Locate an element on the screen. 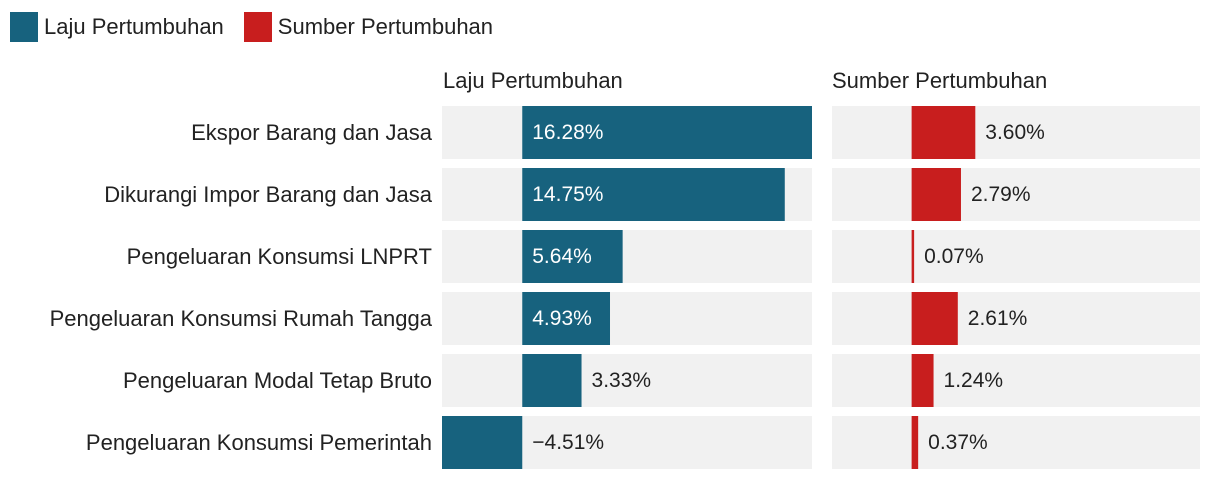 Image resolution: width=1220 pixels, height=482 pixels. category-label: Ekspor Barang dan Jasa is located at coordinates (312, 132).